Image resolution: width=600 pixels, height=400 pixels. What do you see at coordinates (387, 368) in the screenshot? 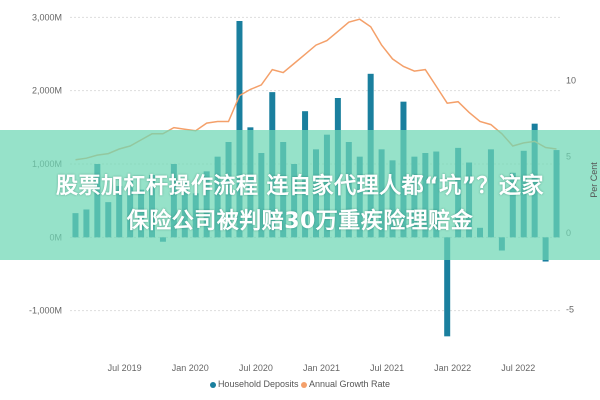
I see `x-tick-label: Jul 2021` at bounding box center [387, 368].